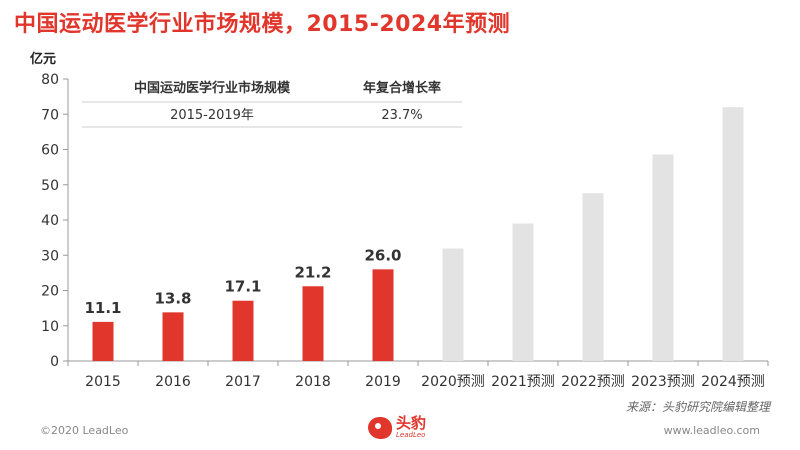 Image resolution: width=800 pixels, height=450 pixels. What do you see at coordinates (102, 308) in the screenshot?
I see `bar-value-label: 11.1` at bounding box center [102, 308].